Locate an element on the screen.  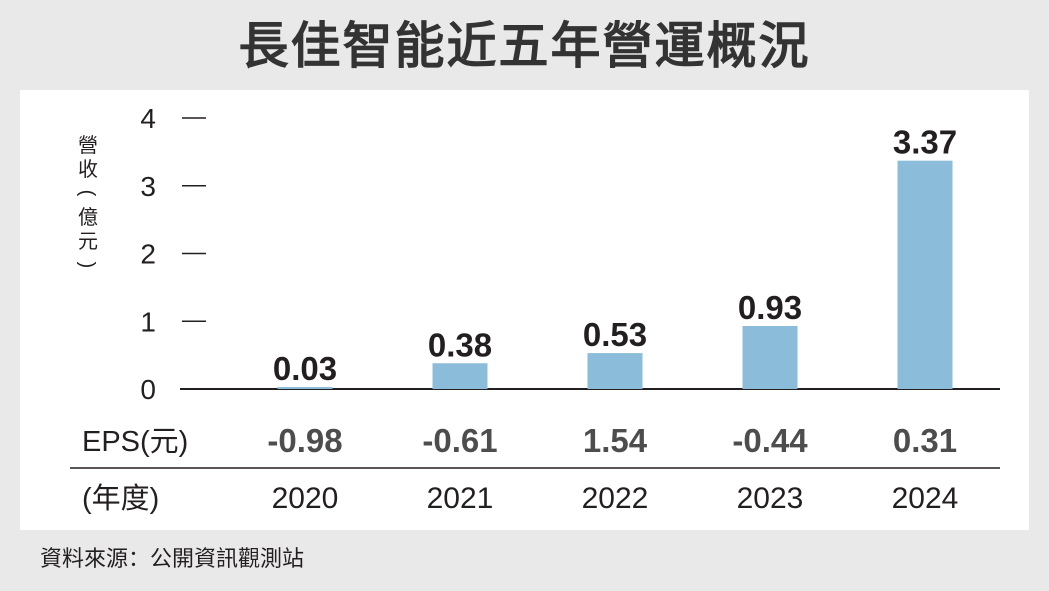
y-axis-label-char: ( is located at coordinates (87, 193).